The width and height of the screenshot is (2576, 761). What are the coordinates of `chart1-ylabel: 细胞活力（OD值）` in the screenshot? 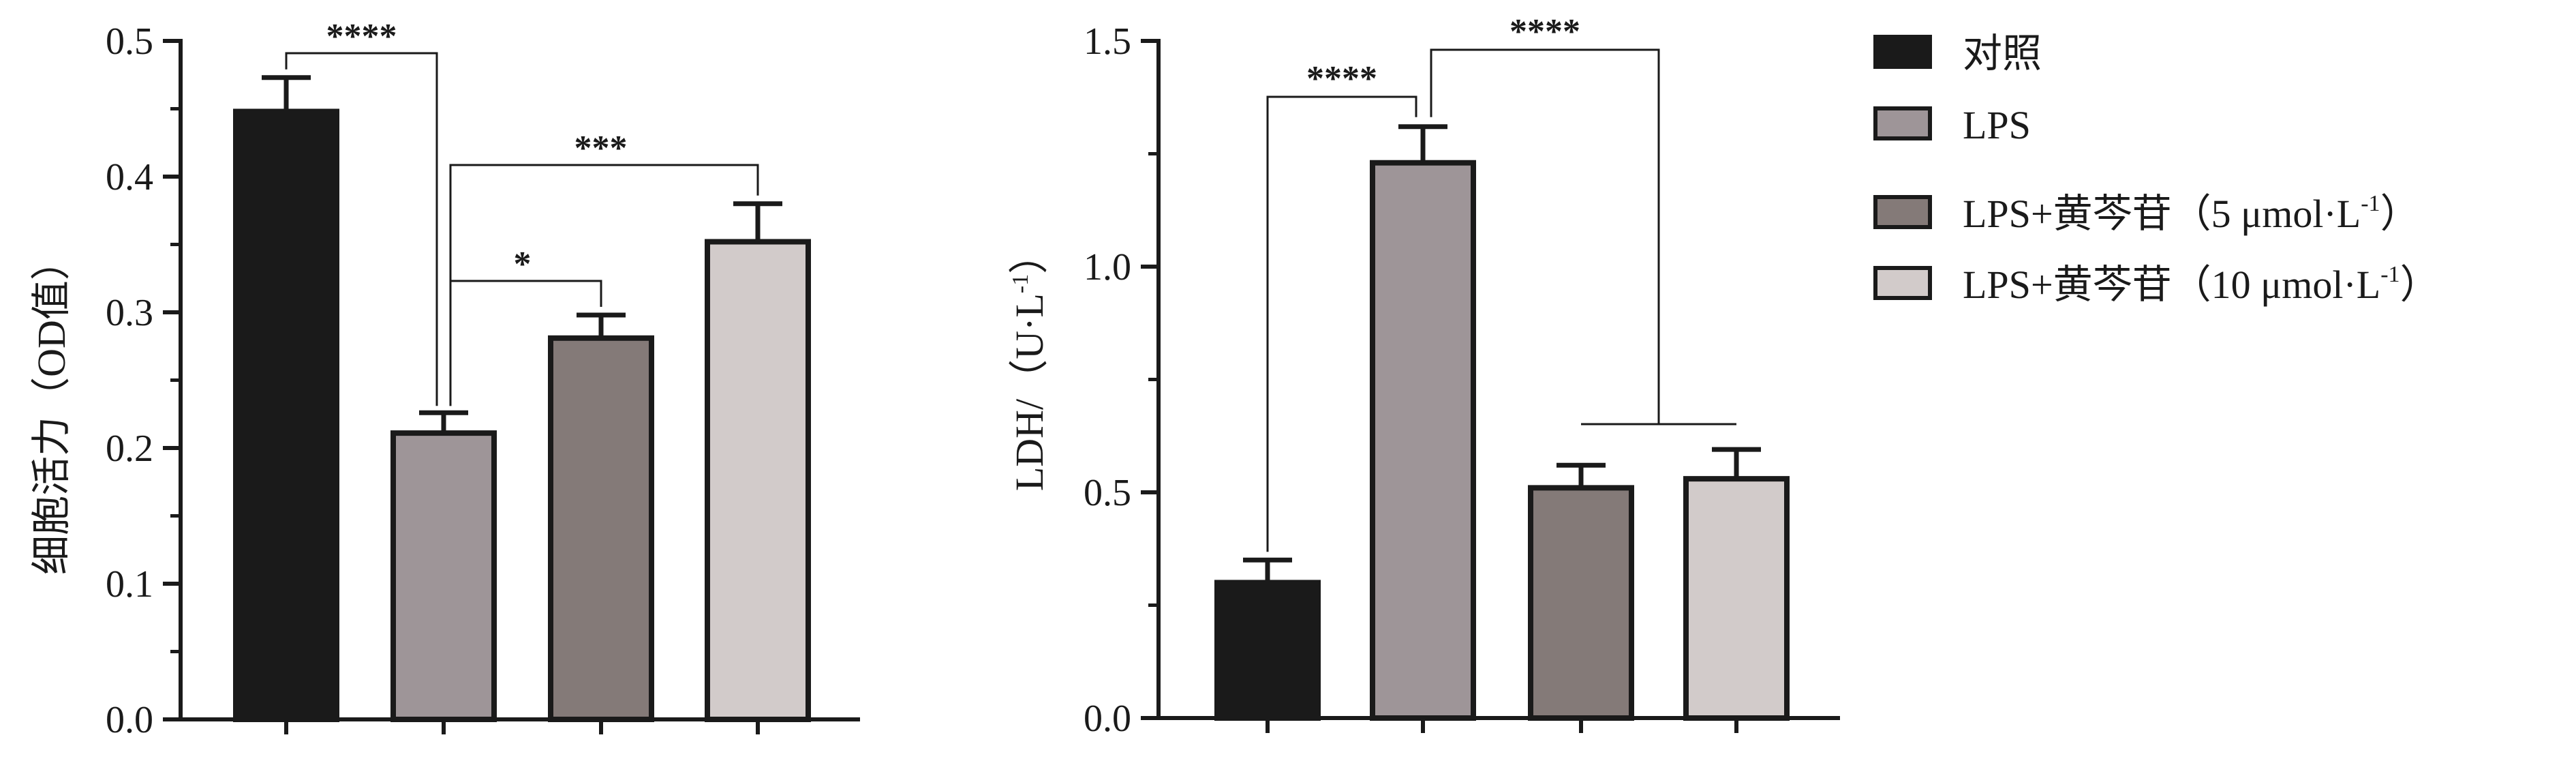 It's located at (51, 408).